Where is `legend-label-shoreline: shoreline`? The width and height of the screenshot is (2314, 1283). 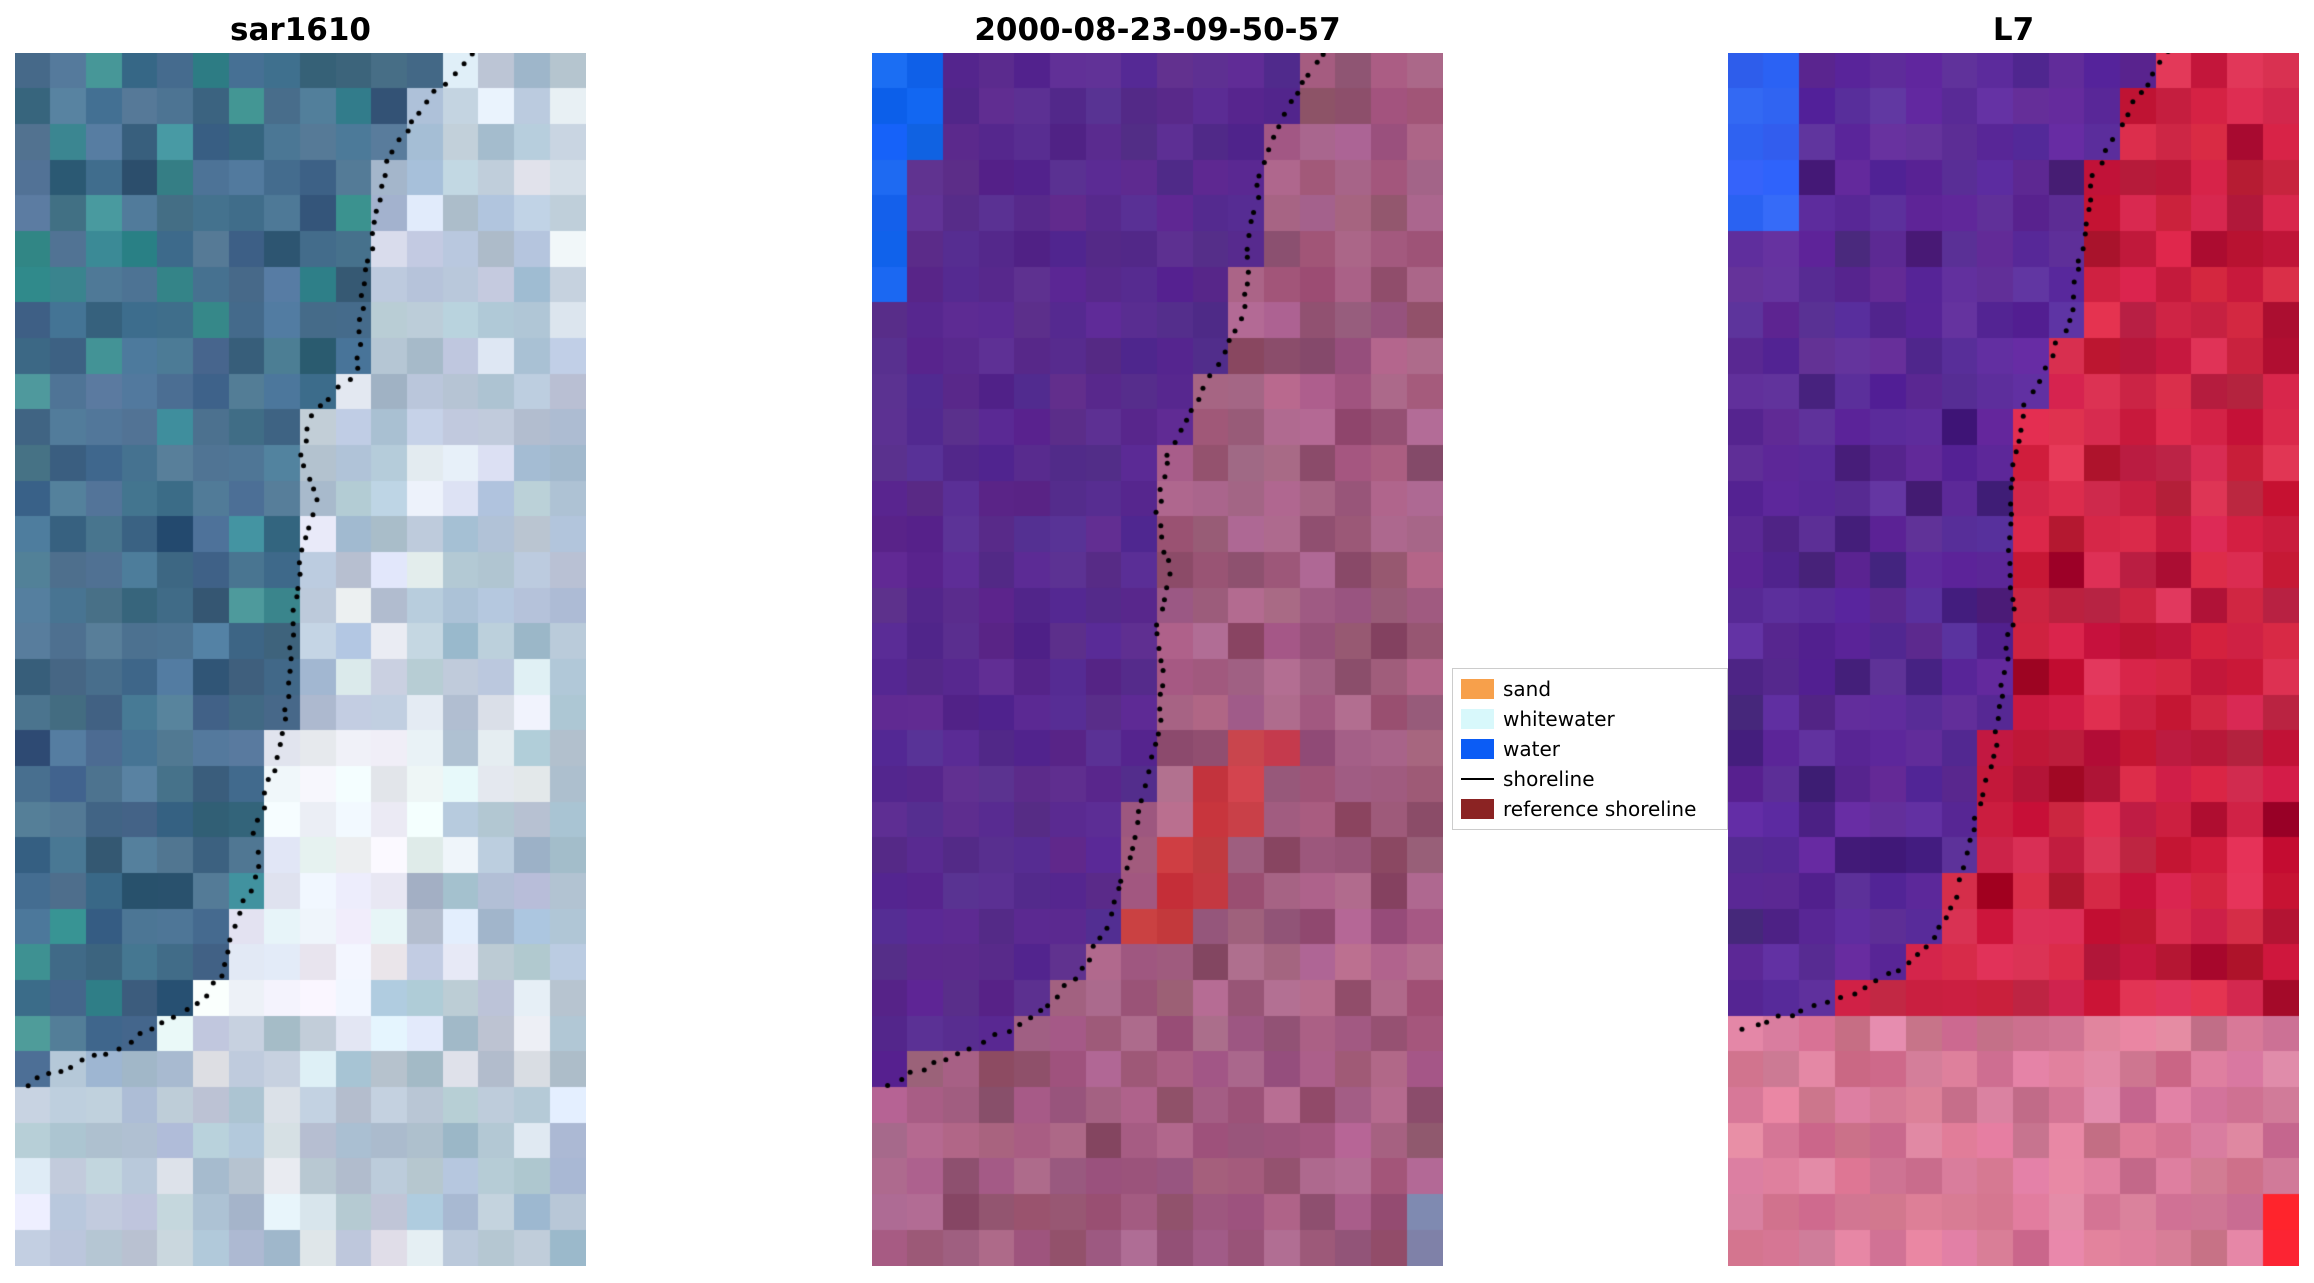
legend-label-shoreline: shoreline is located at coordinates (1549, 779).